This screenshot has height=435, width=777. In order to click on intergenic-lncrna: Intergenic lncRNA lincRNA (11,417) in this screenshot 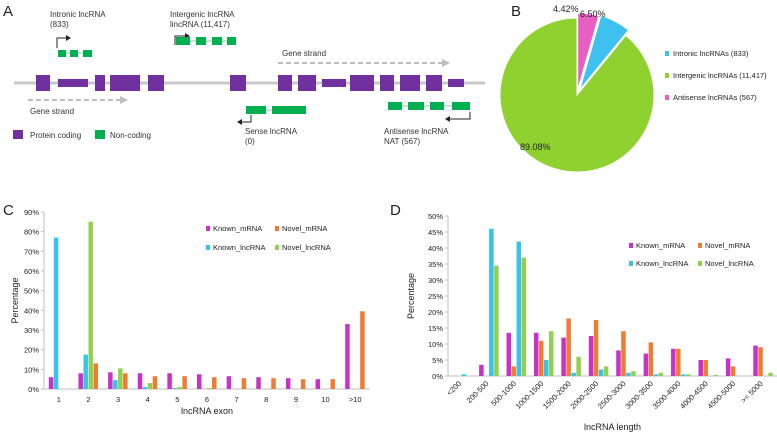, I will do `click(203, 27)`.